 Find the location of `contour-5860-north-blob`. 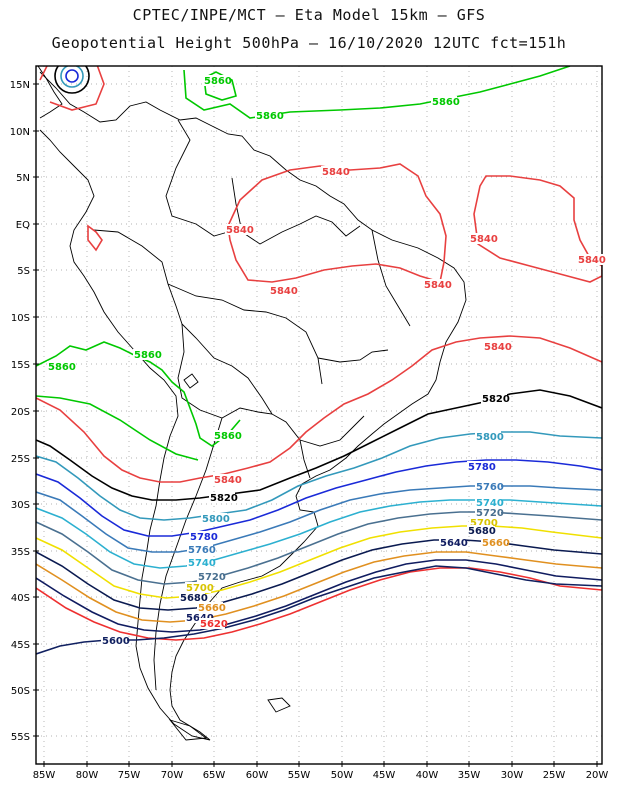

contour-5860-north-blob is located at coordinates (220, 86).